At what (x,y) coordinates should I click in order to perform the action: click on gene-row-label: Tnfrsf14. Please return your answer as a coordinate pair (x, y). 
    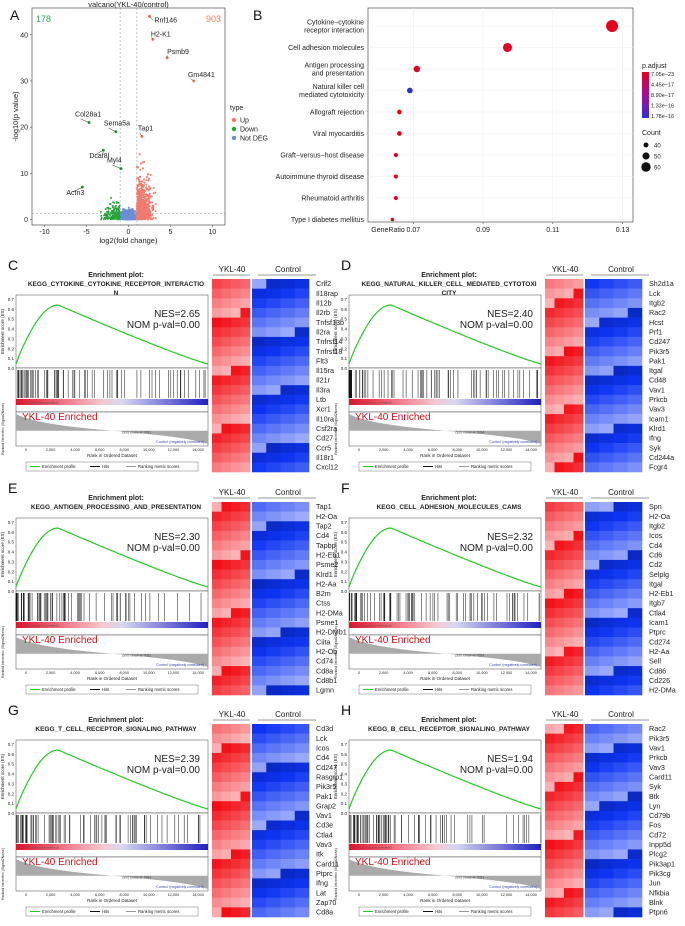
    Looking at the image, I should click on (329, 341).